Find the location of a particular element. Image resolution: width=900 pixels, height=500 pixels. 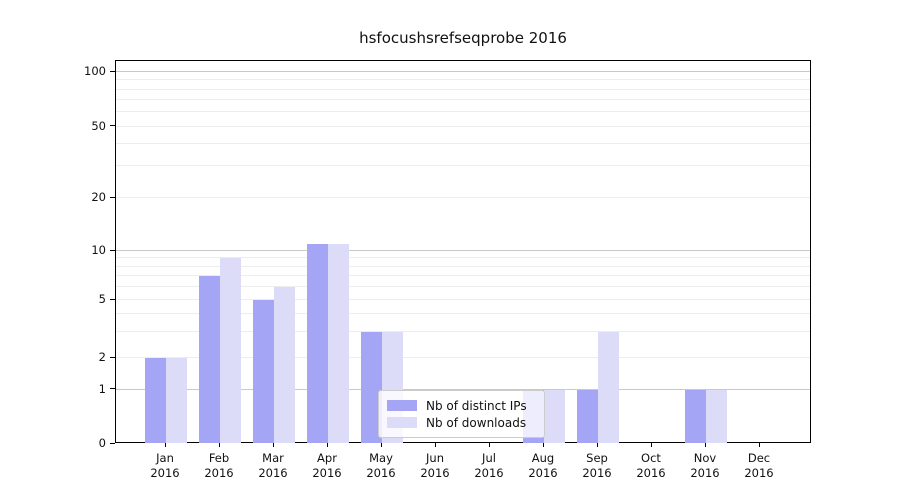

bar-may-distinct-ips is located at coordinates (371, 387).